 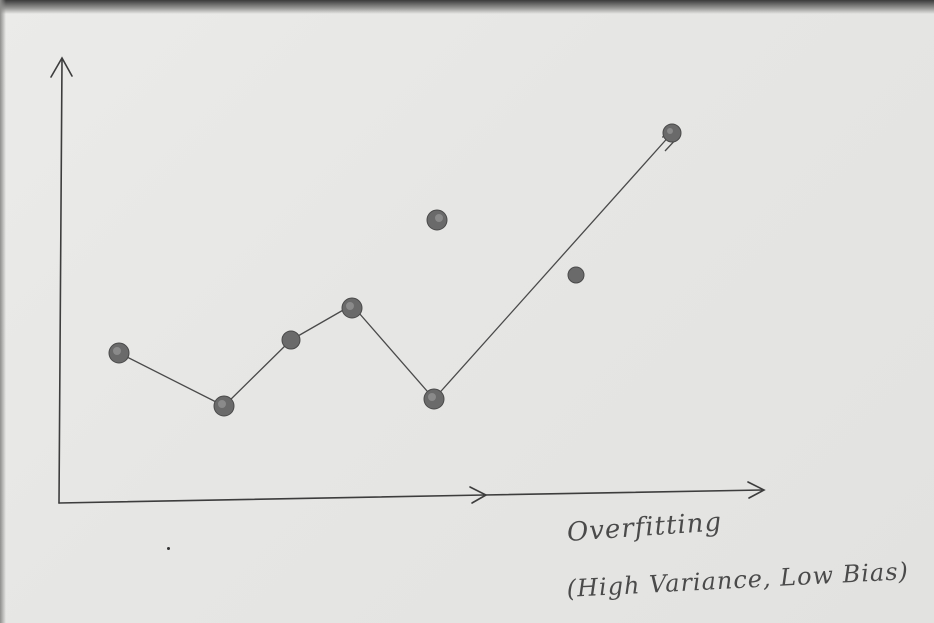 I want to click on y-axis-line, so click(x=60, y=281).